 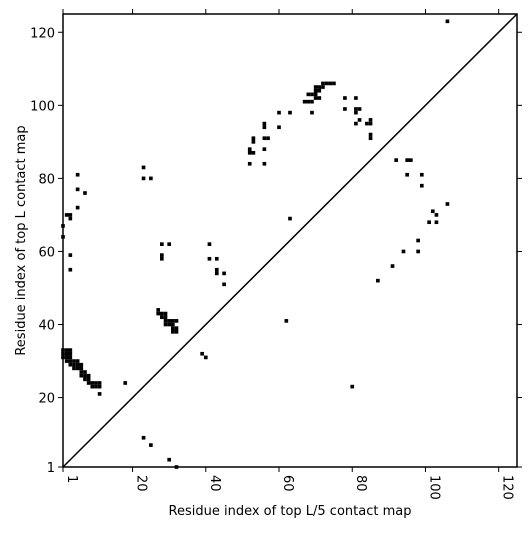 What do you see at coordinates (290, 511) in the screenshot?
I see `x-axis-label: Residue index of top L/5 contact map` at bounding box center [290, 511].